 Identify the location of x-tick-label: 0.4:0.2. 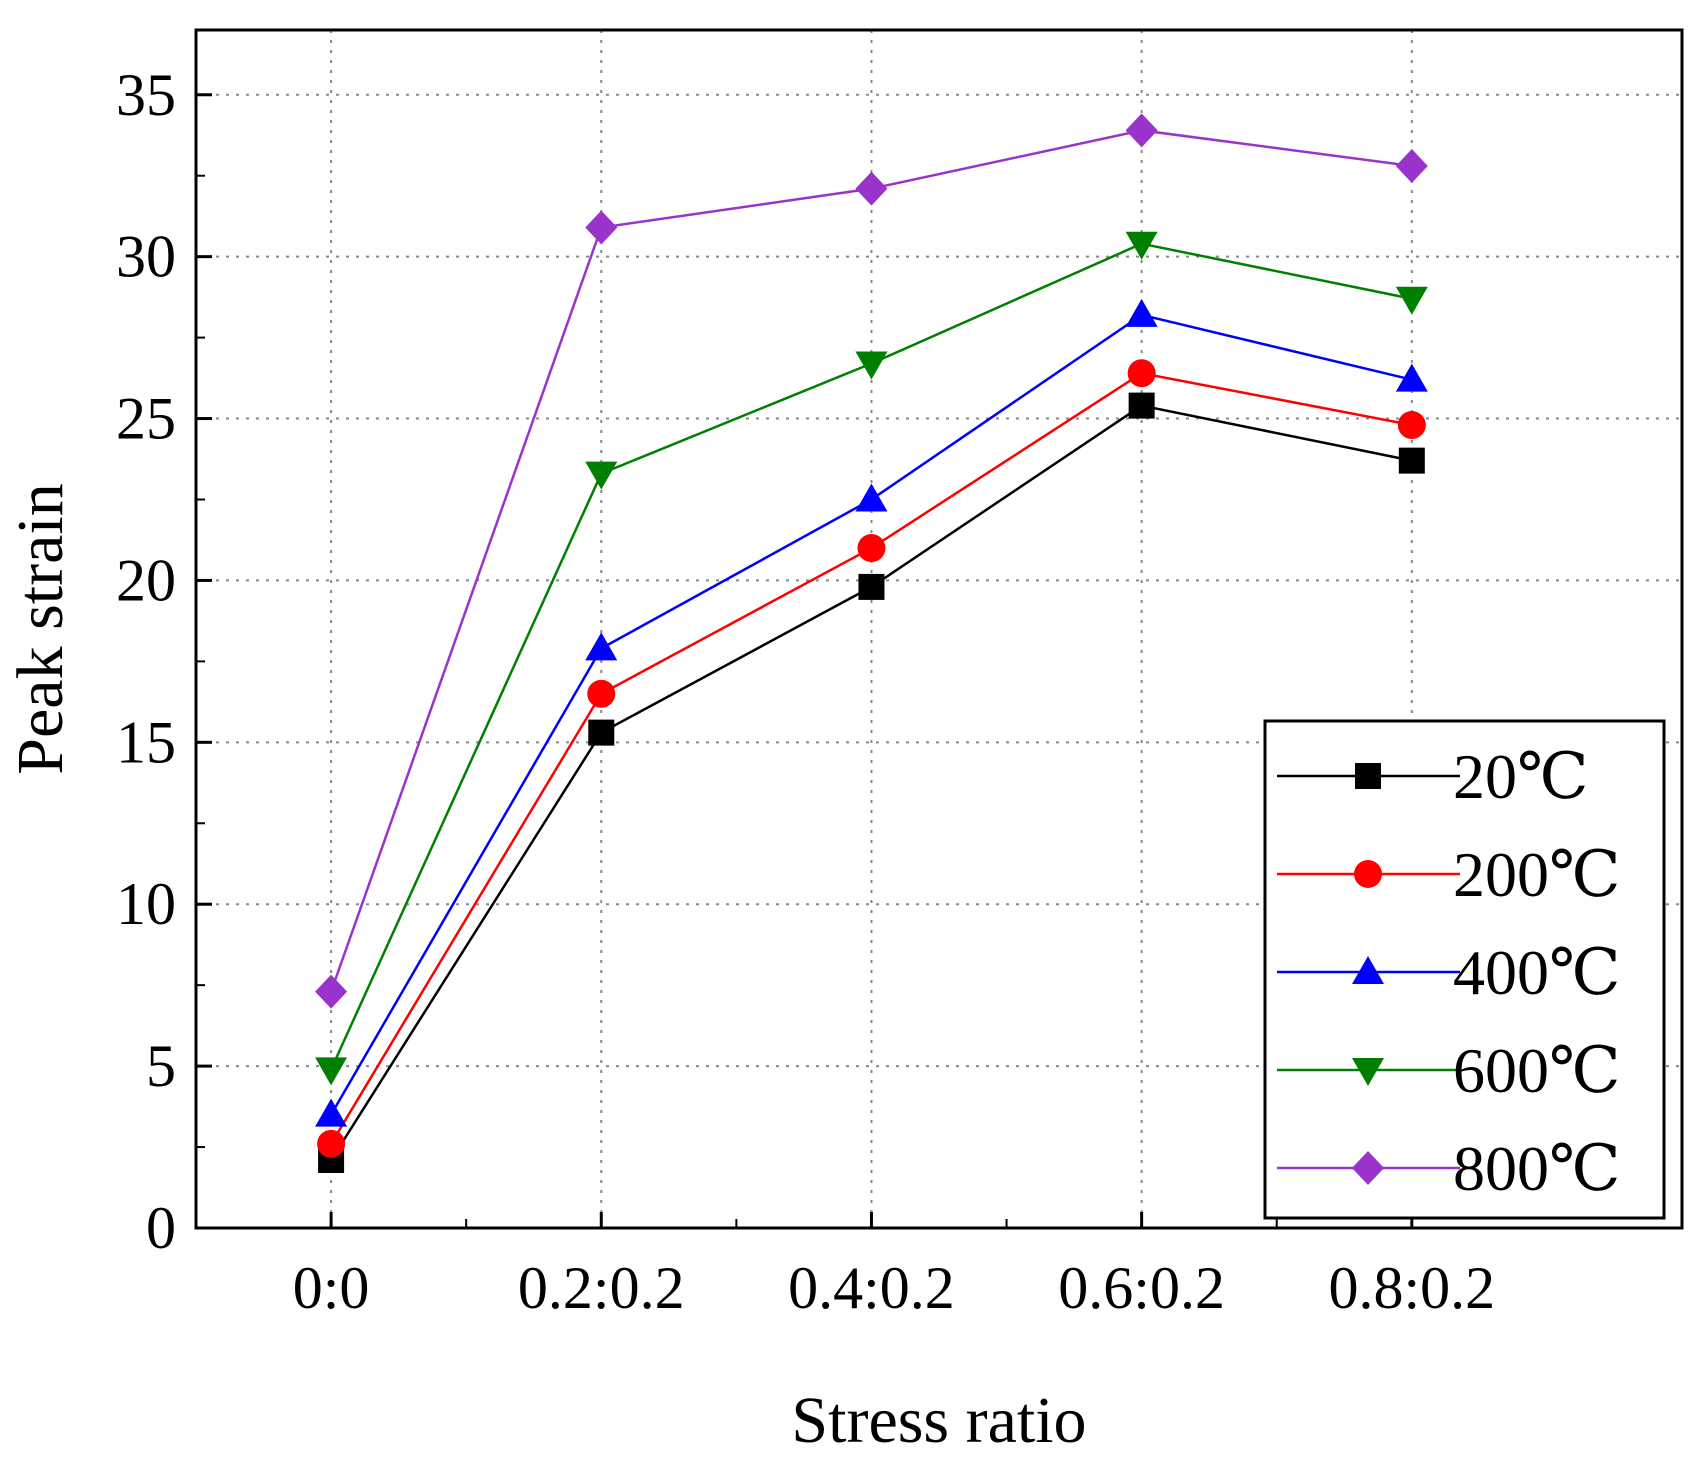
(871, 1288).